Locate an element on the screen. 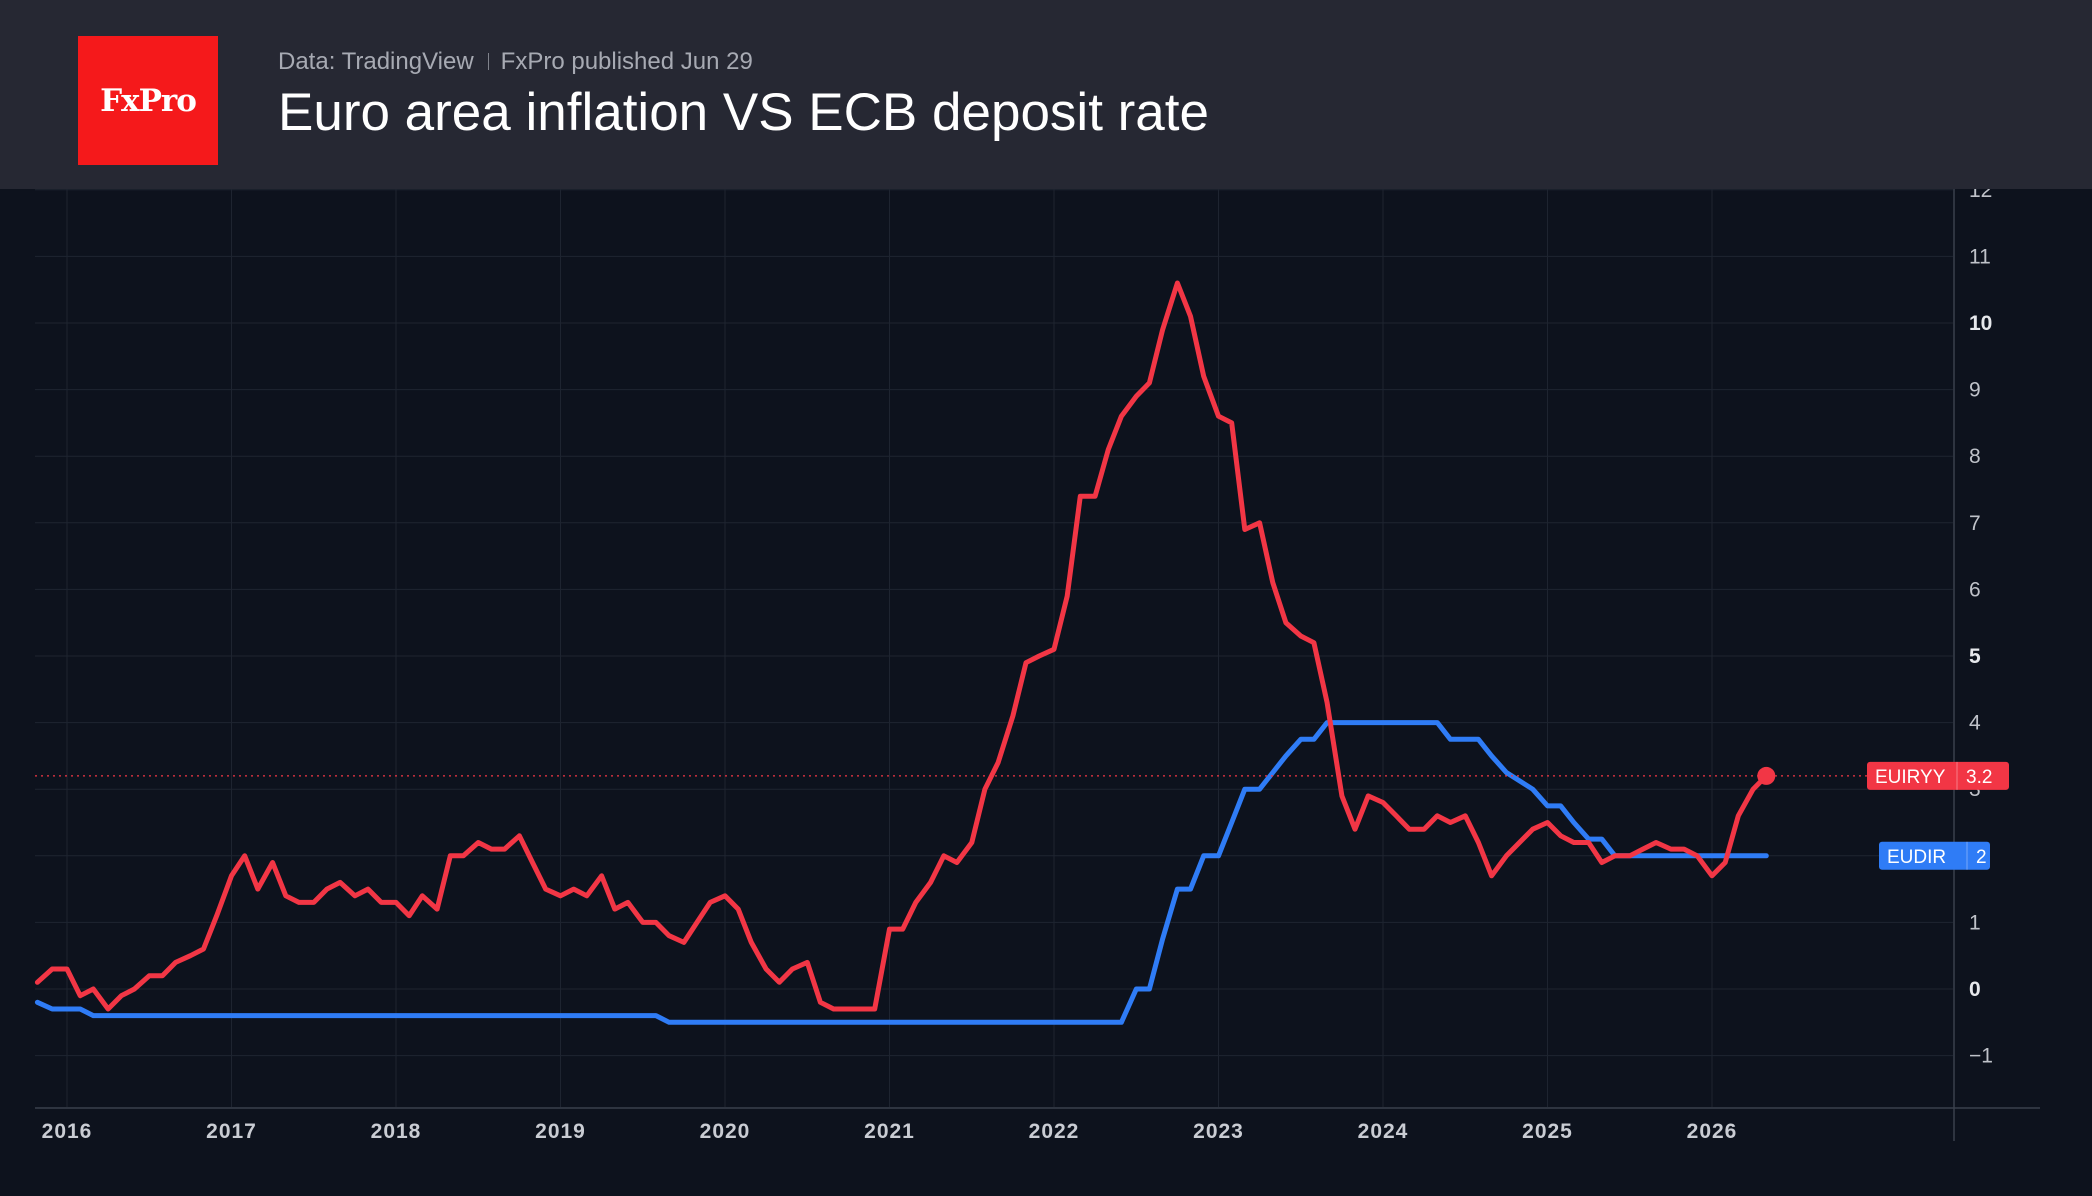 This screenshot has width=2092, height=1196. fxpro-logo: FxPro is located at coordinates (148, 100).